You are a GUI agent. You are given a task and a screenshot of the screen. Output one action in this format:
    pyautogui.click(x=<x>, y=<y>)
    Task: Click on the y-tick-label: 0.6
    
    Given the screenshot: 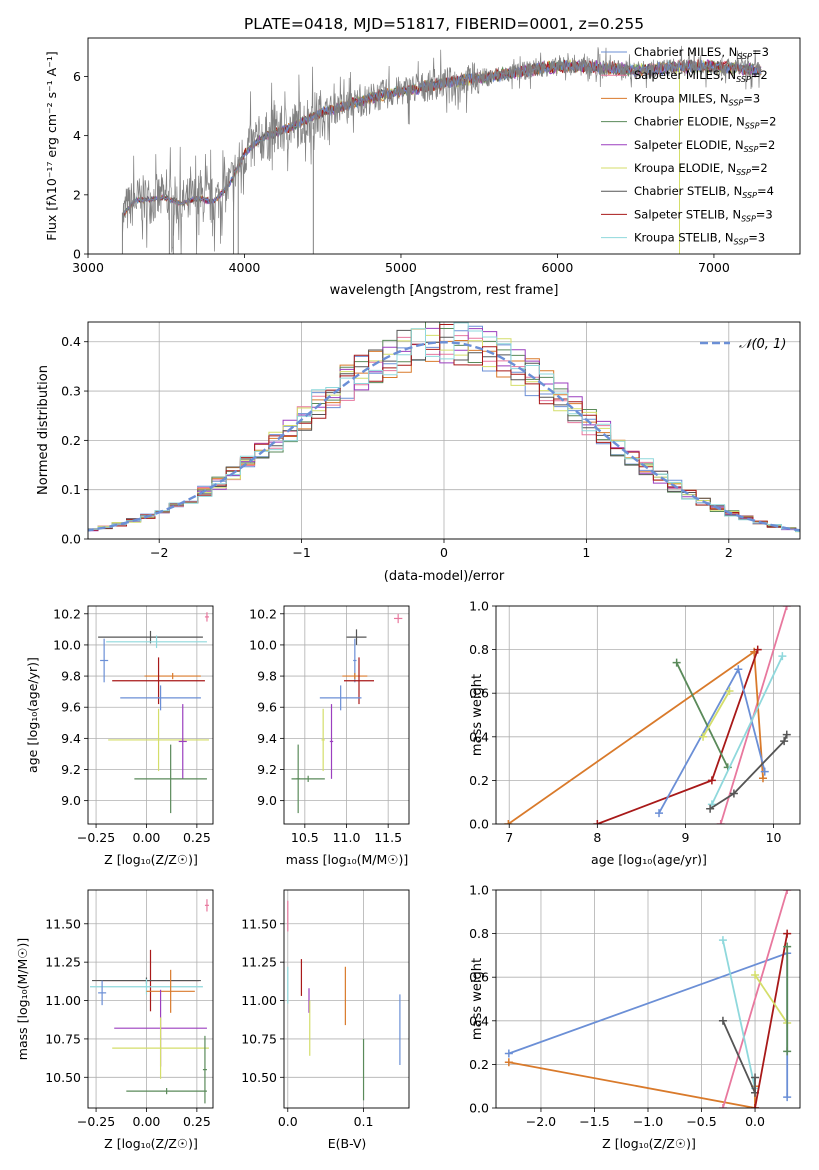 What is the action you would take?
    pyautogui.click(x=479, y=693)
    